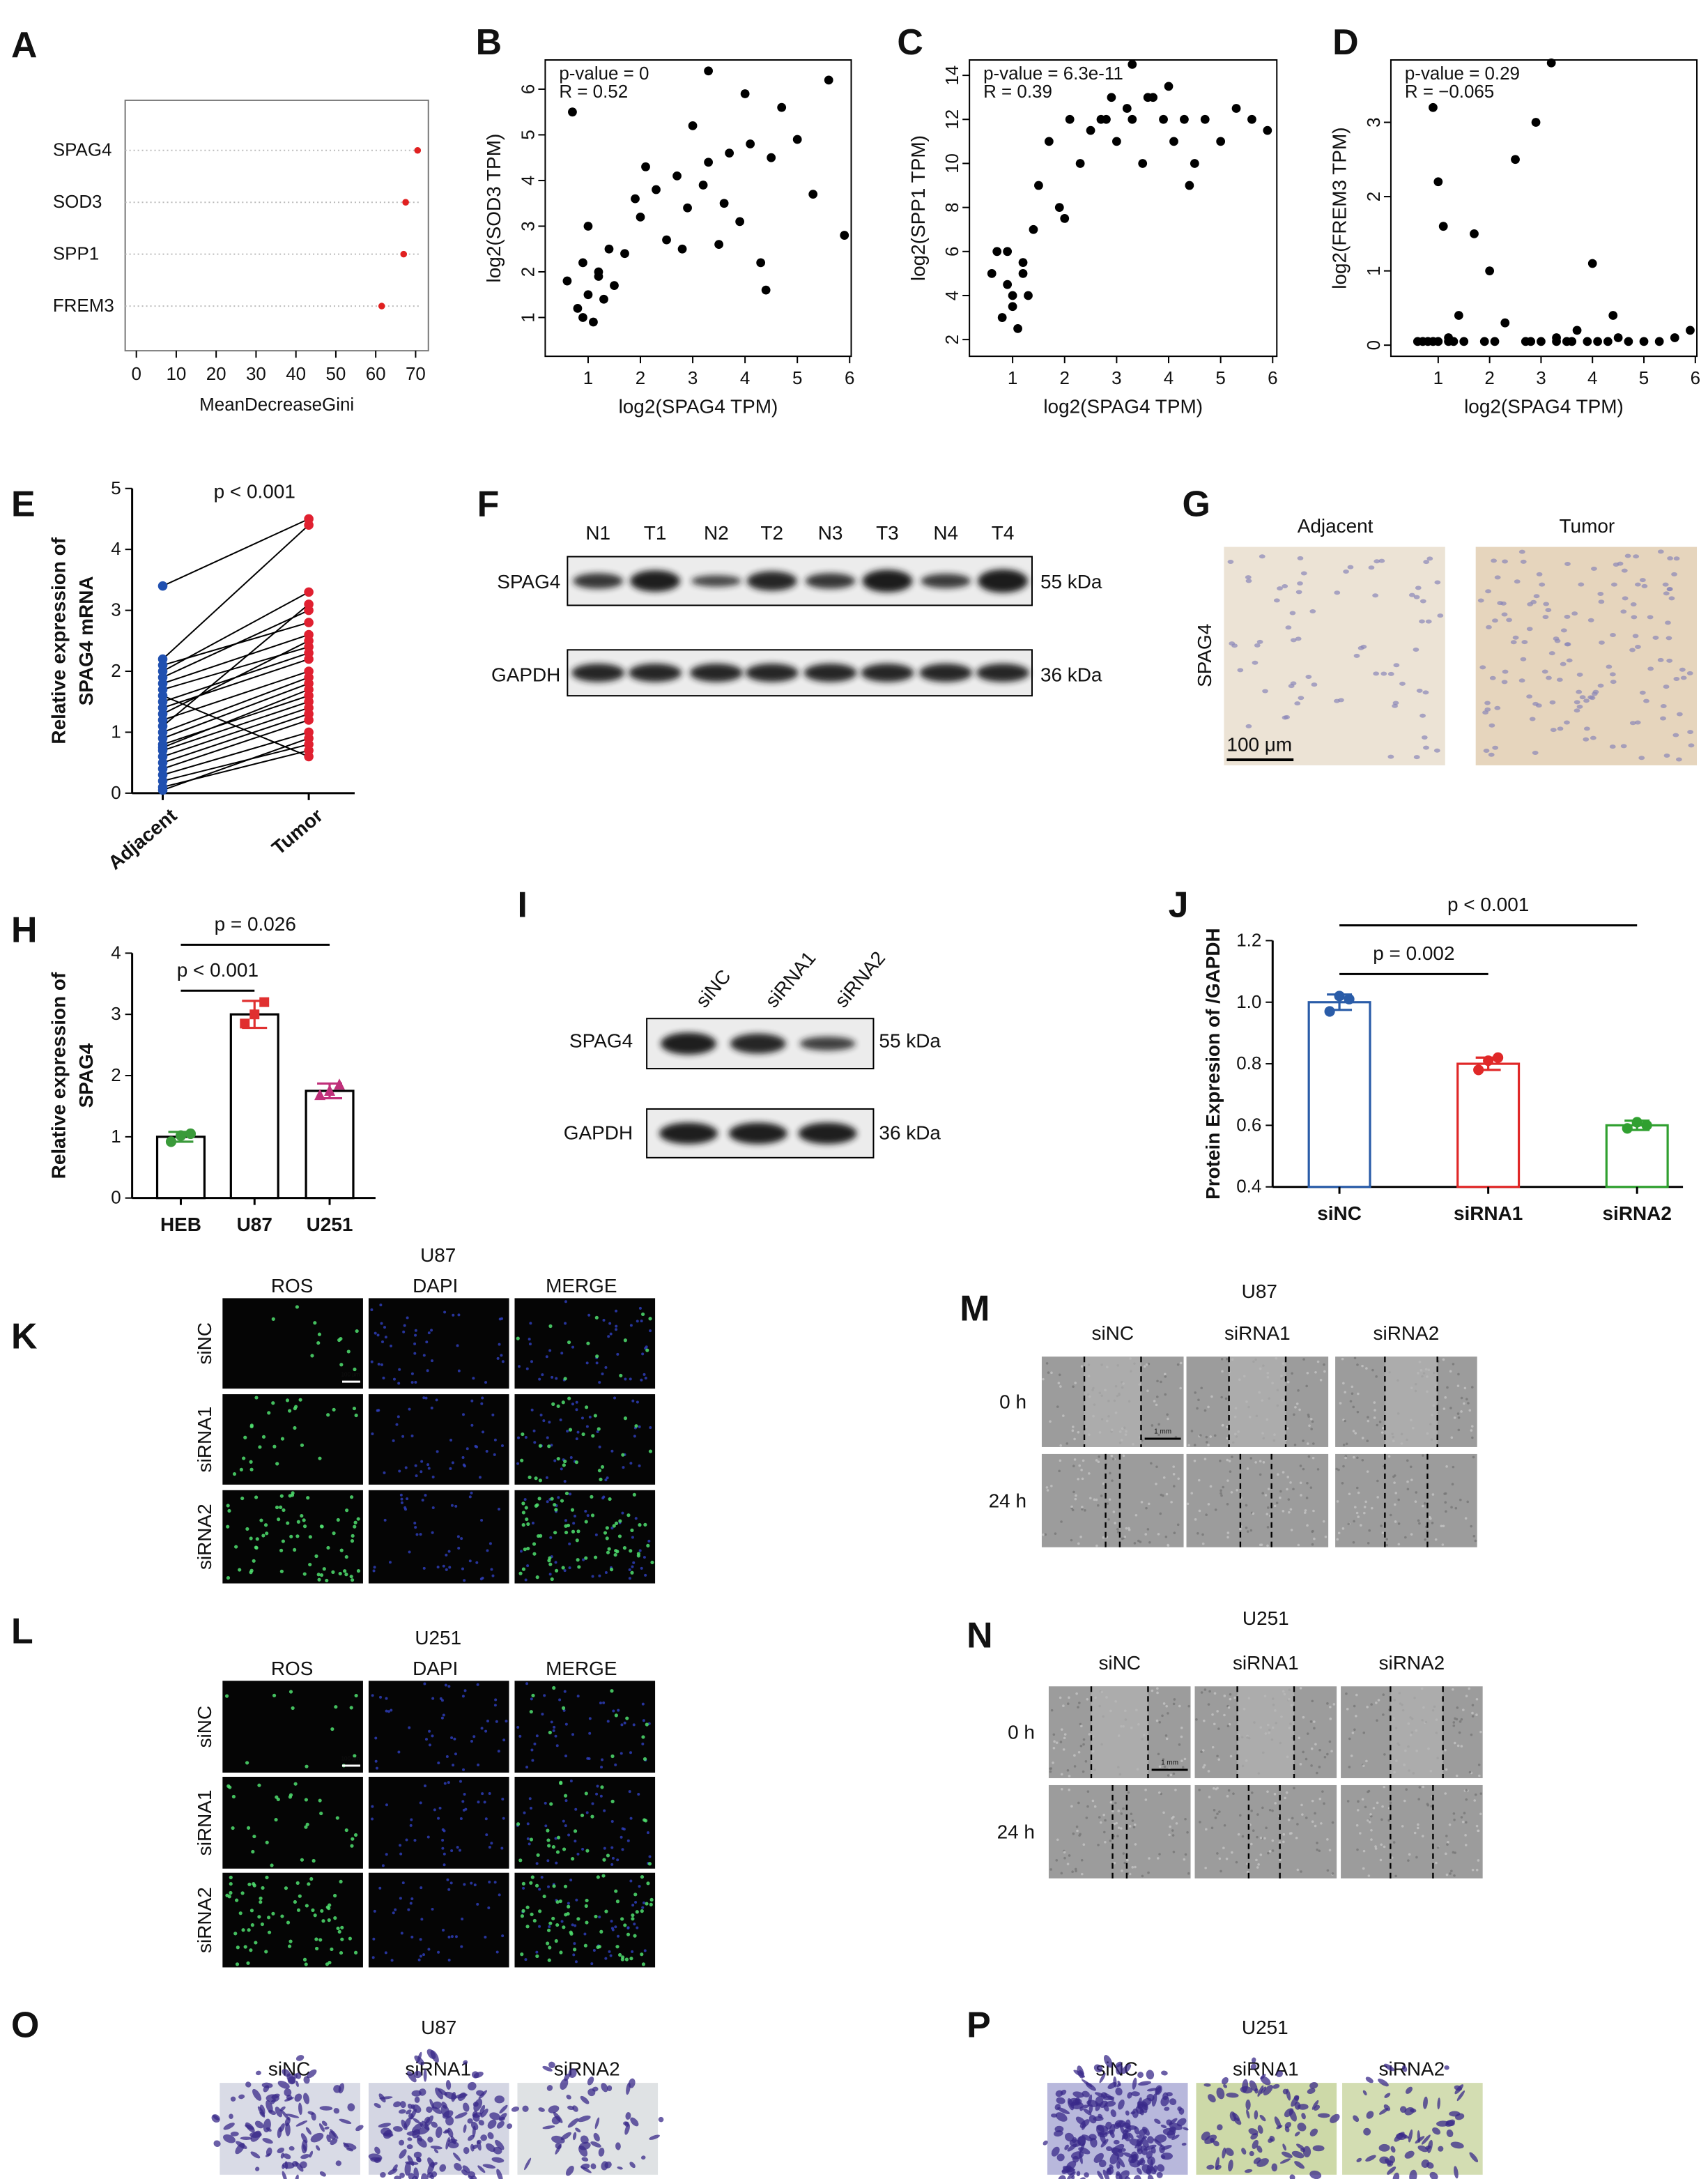 The image size is (1708, 2179). I want to click on lane-label: N4, so click(945, 533).